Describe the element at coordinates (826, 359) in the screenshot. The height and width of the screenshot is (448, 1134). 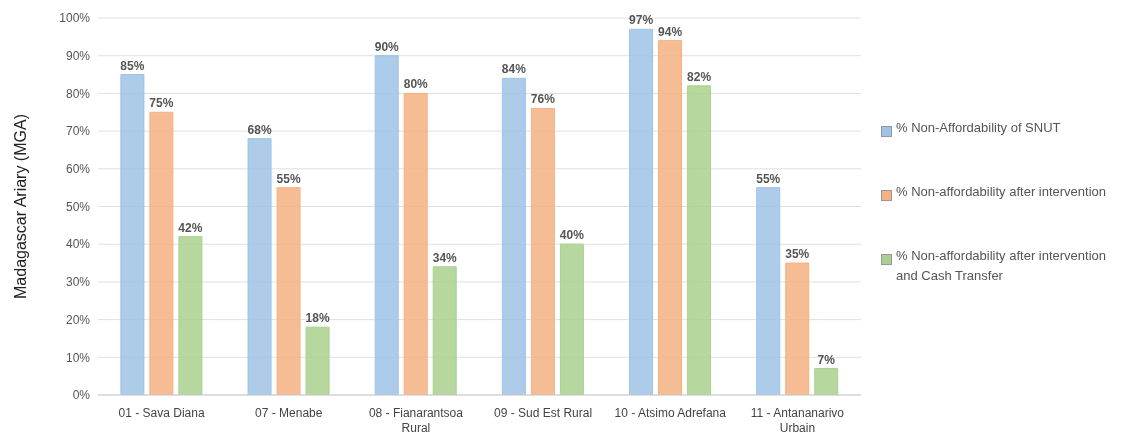
I see `data-label: 7%` at that location.